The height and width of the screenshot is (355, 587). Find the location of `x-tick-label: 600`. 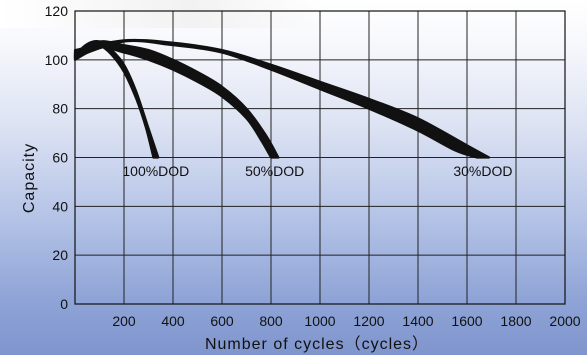

x-tick-label: 600 is located at coordinates (222, 321).